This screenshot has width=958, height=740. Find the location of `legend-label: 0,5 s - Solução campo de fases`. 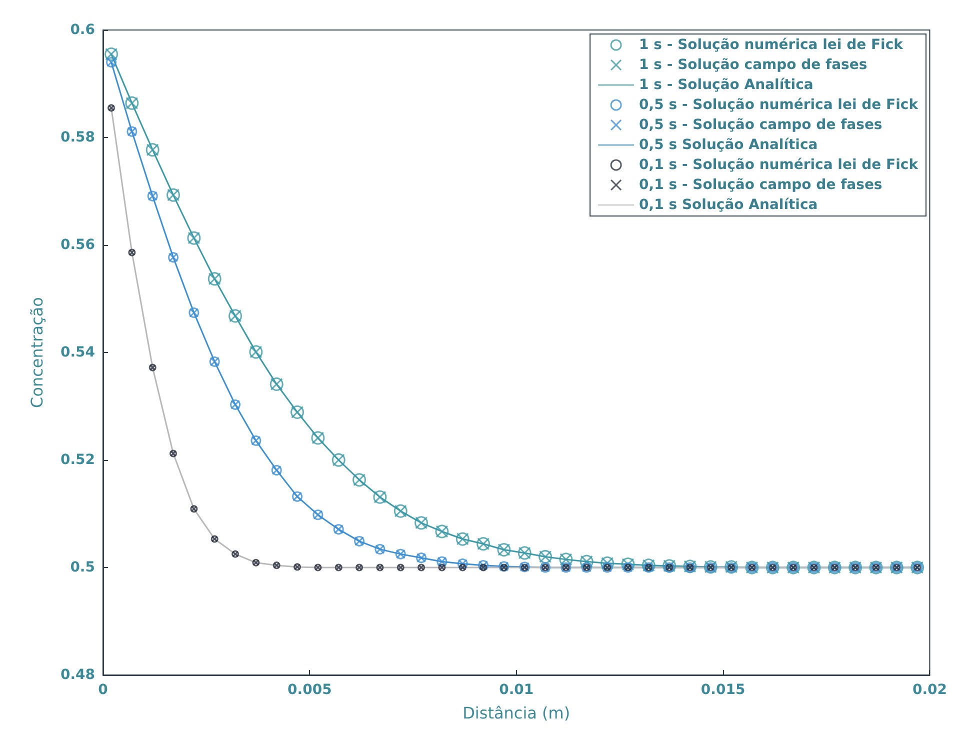

legend-label: 0,5 s - Solução campo de fases is located at coordinates (760, 125).